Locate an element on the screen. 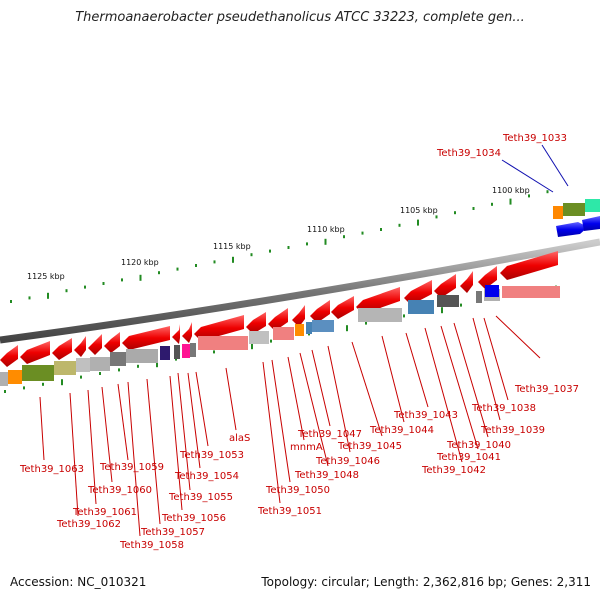 Image resolution: width=600 pixels, height=600 pixels. gene-label: Teth39_1046 is located at coordinates (347, 461).